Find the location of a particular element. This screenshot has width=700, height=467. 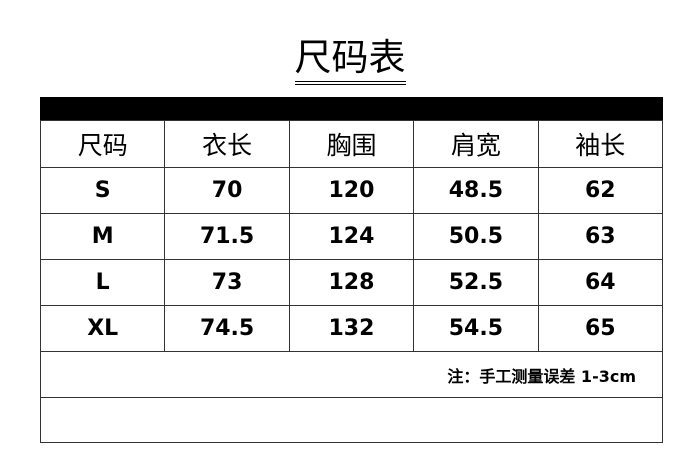

cell: 64 is located at coordinates (600, 282).